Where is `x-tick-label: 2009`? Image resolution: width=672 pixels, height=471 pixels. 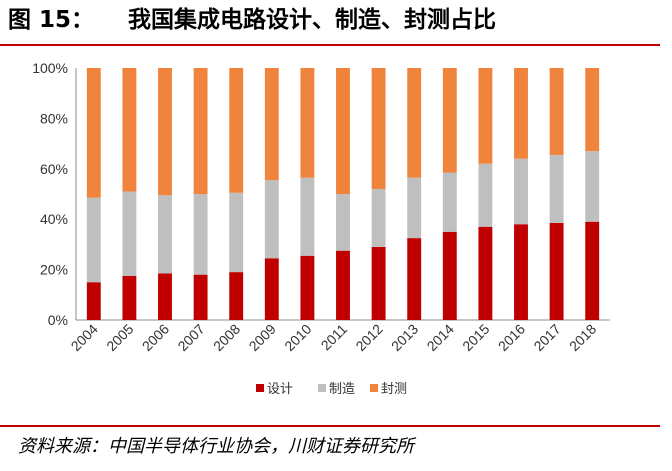
x-tick-label: 2009 is located at coordinates (262, 337).